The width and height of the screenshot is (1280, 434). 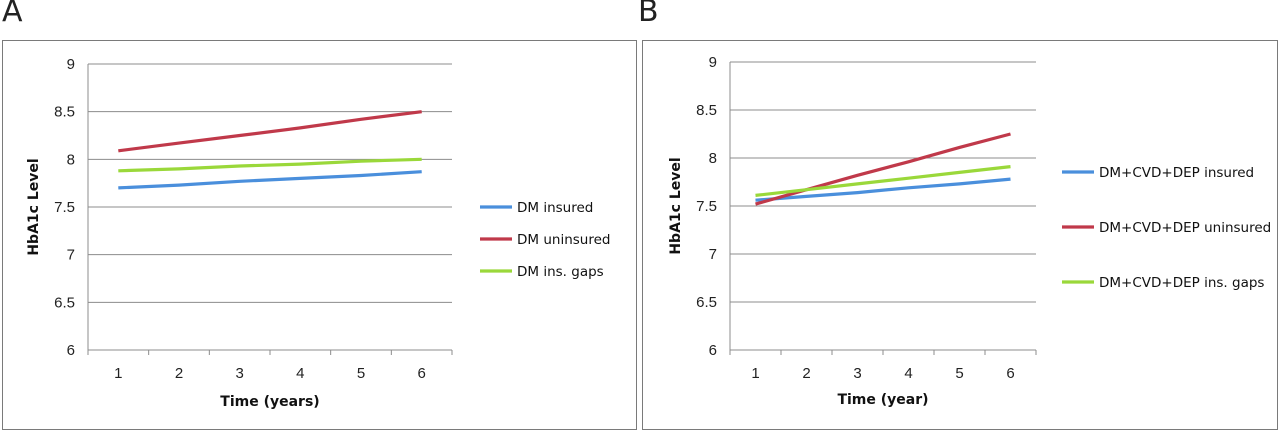 What do you see at coordinates (269, 402) in the screenshot?
I see `x-axis-title: Time (years)` at bounding box center [269, 402].